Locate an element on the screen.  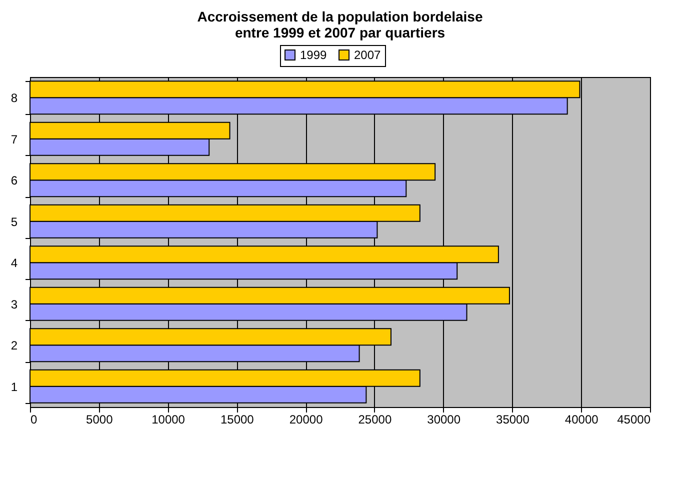
x-tick-label: 25000 is located at coordinates (375, 419).